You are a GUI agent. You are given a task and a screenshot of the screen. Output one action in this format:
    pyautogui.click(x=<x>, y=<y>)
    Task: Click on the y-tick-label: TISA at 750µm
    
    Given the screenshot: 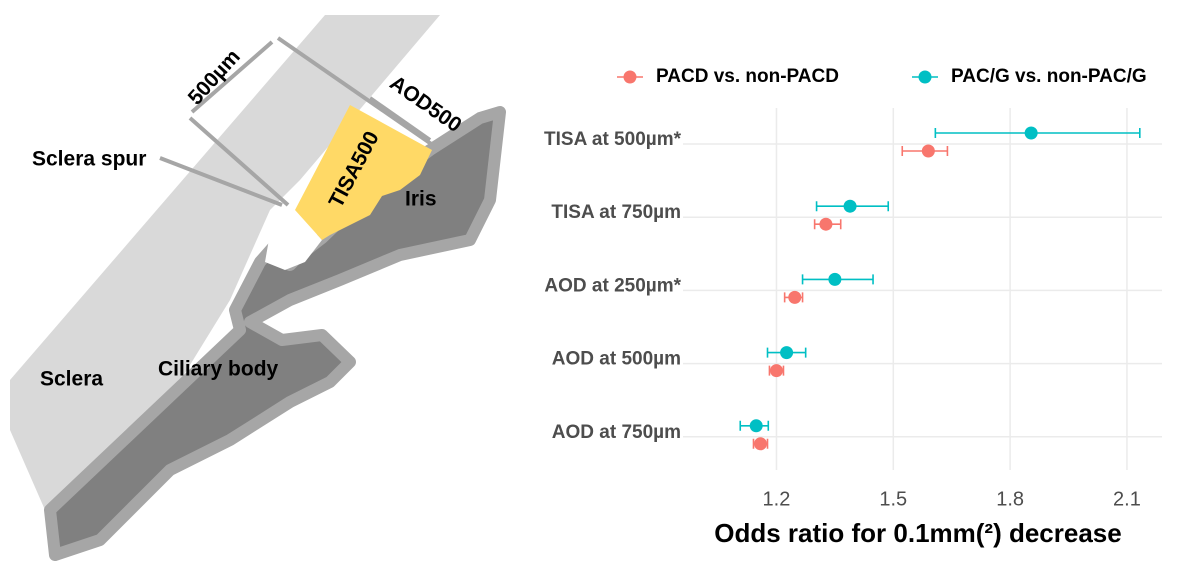 What is the action you would take?
    pyautogui.click(x=616, y=212)
    